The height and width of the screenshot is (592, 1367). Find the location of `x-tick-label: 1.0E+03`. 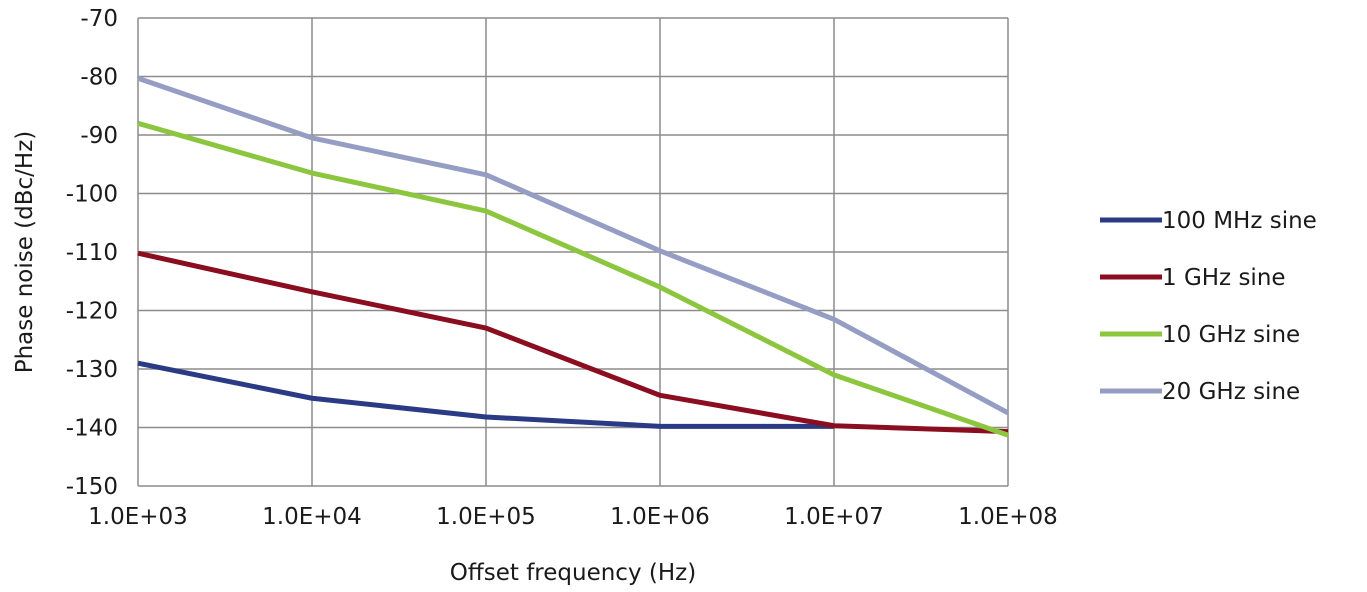

x-tick-label: 1.0E+03 is located at coordinates (138, 517).